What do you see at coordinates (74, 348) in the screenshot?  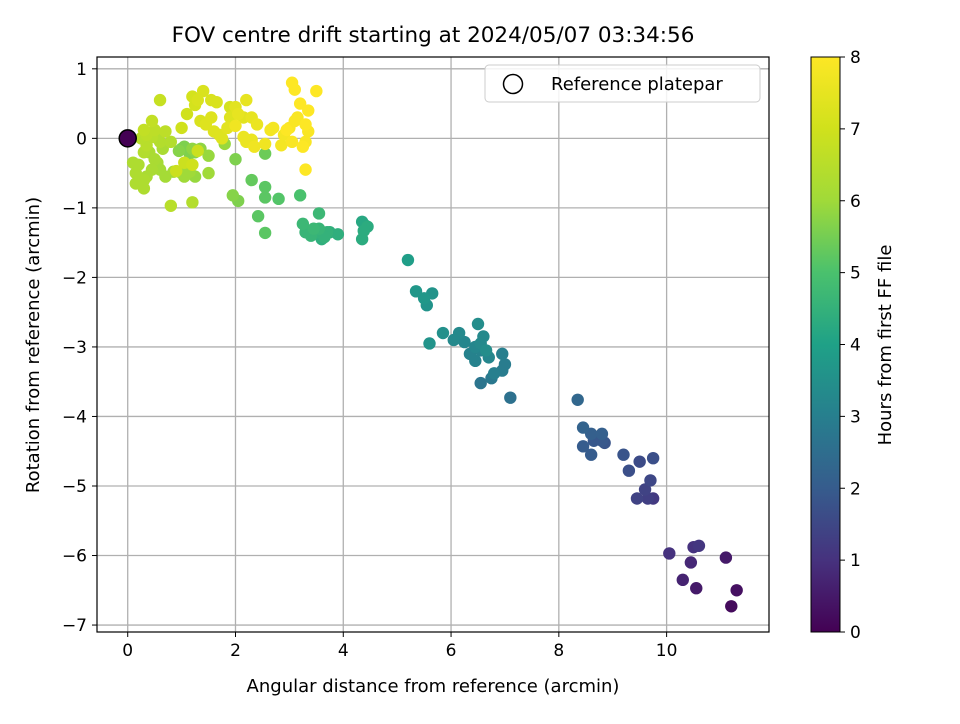 I see `y-tick-label: −3` at bounding box center [74, 348].